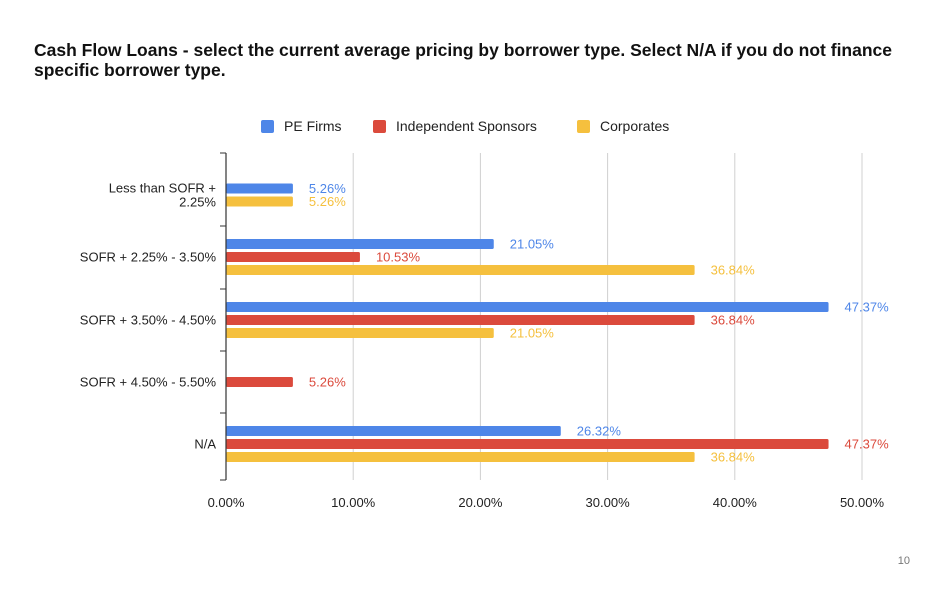 Image resolution: width=932 pixels, height=592 pixels. I want to click on x-tick-label: 50.00%, so click(862, 502).